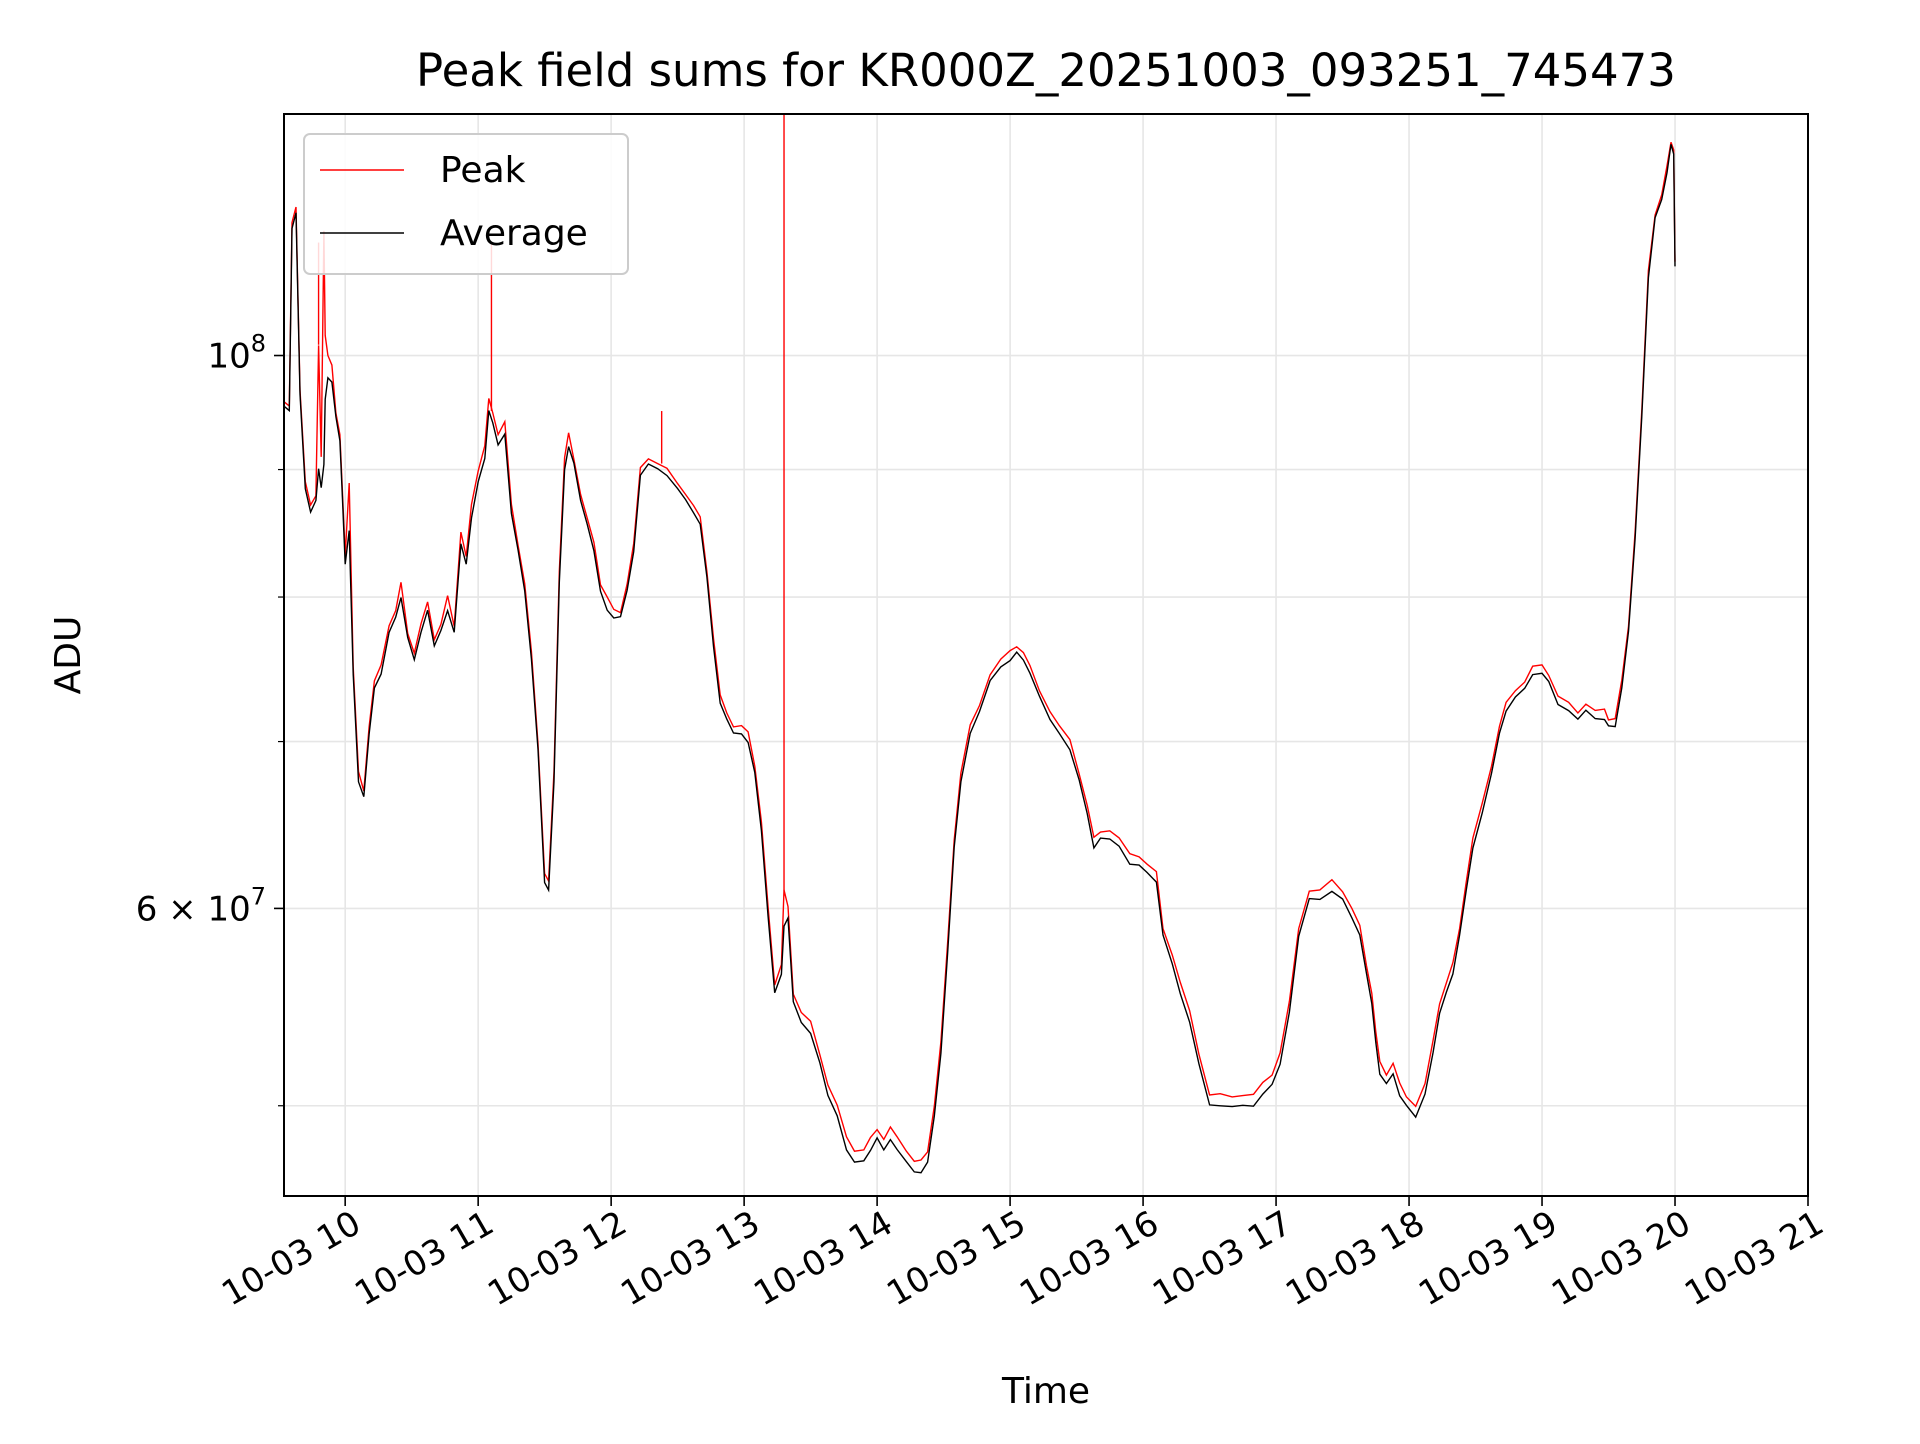  What do you see at coordinates (823, 1258) in the screenshot?
I see `x-tick-label: 10-03 14` at bounding box center [823, 1258].